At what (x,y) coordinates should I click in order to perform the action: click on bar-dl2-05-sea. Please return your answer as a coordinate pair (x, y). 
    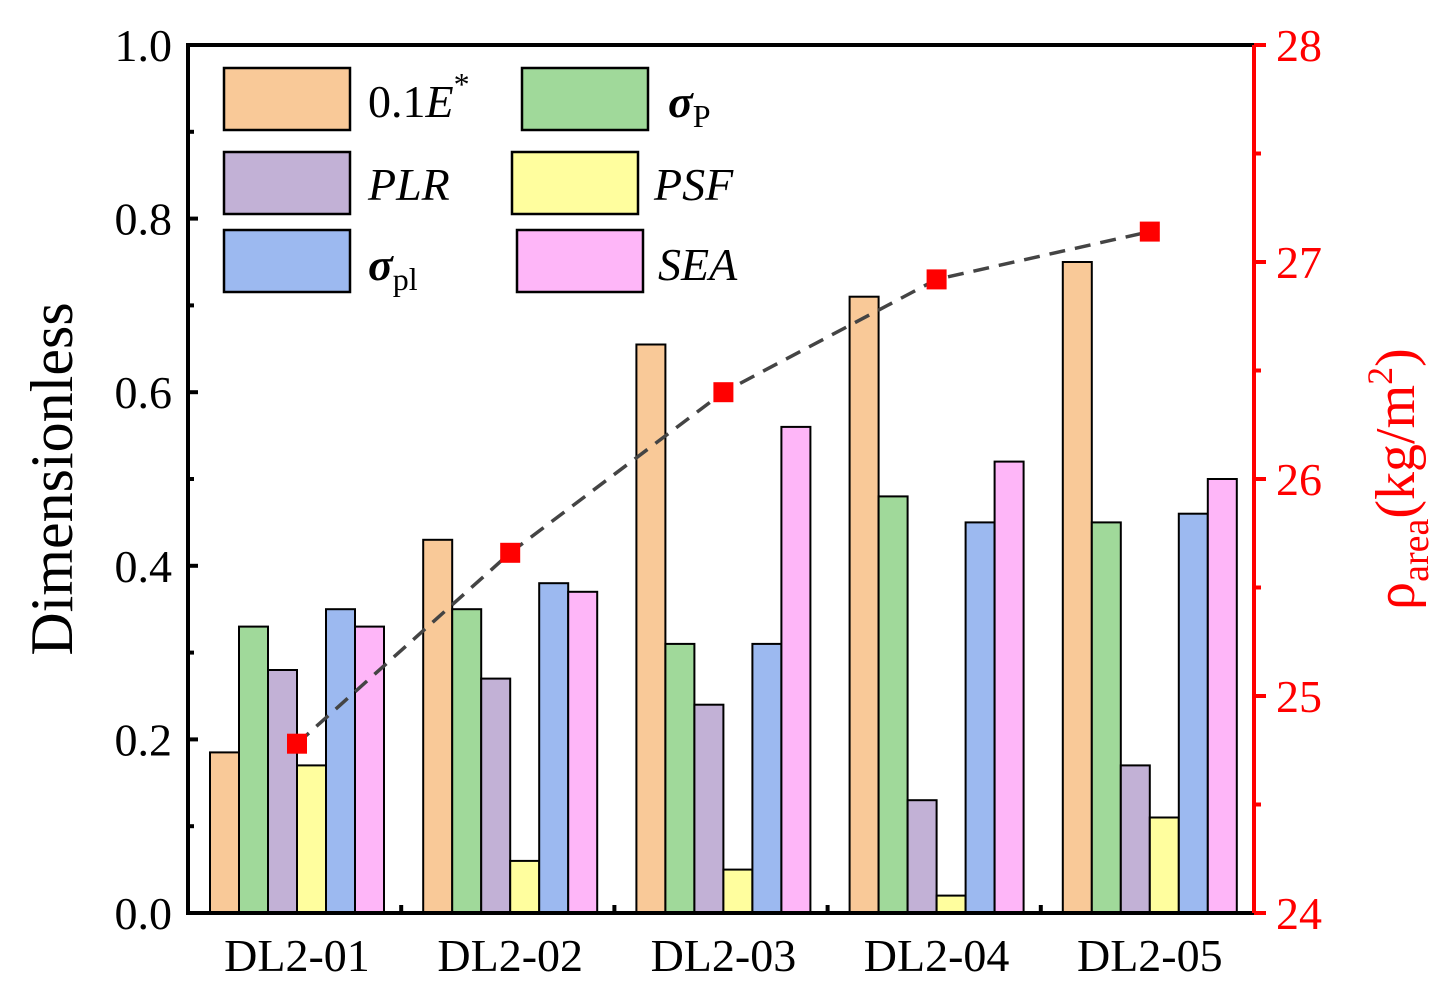
    Looking at the image, I should click on (1222, 696).